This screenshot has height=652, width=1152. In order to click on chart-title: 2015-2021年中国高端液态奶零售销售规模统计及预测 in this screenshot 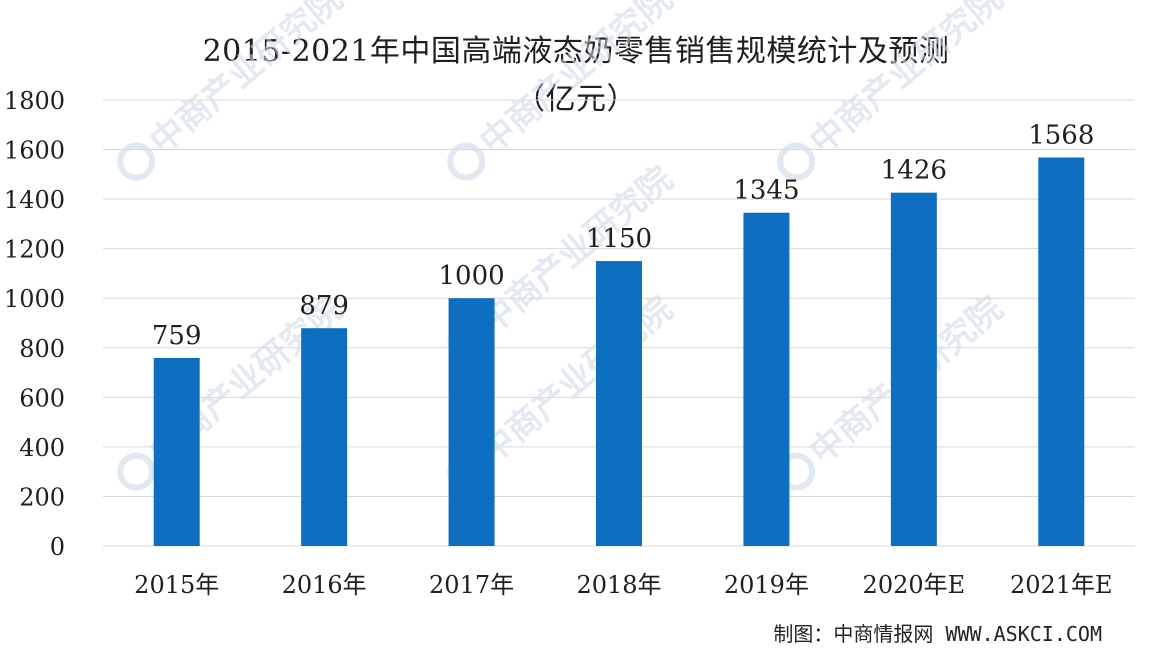, I will do `click(576, 51)`.